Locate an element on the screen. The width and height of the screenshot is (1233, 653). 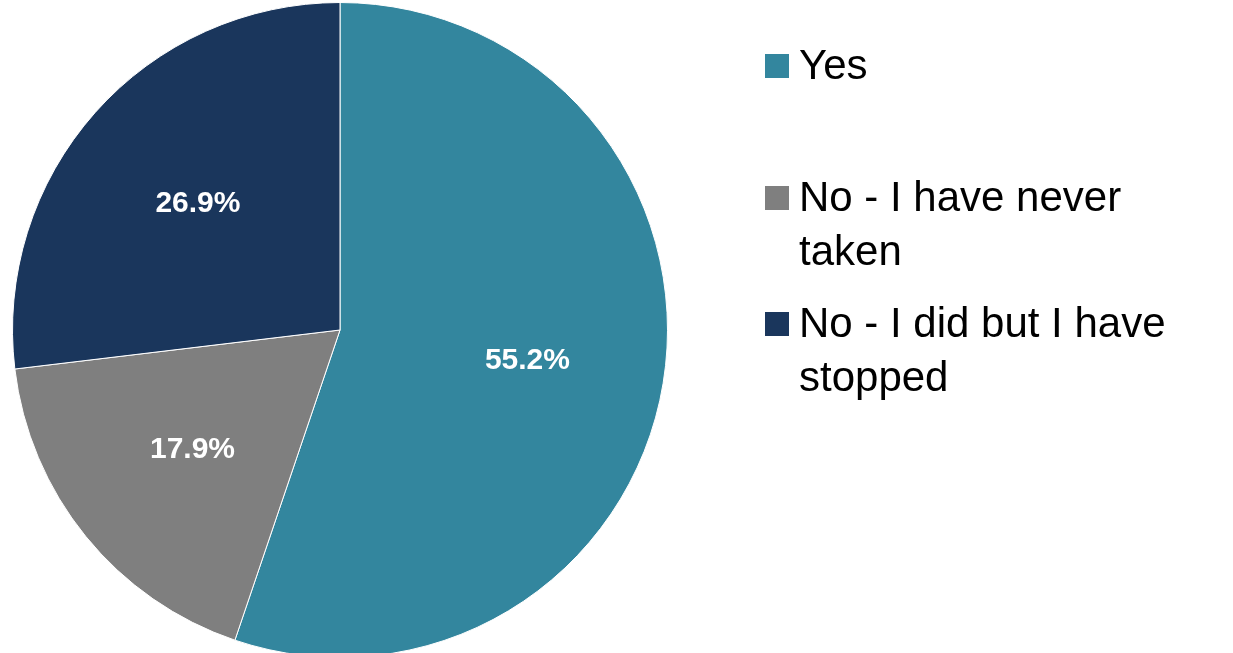
data-label: 17.9% is located at coordinates (192, 447).